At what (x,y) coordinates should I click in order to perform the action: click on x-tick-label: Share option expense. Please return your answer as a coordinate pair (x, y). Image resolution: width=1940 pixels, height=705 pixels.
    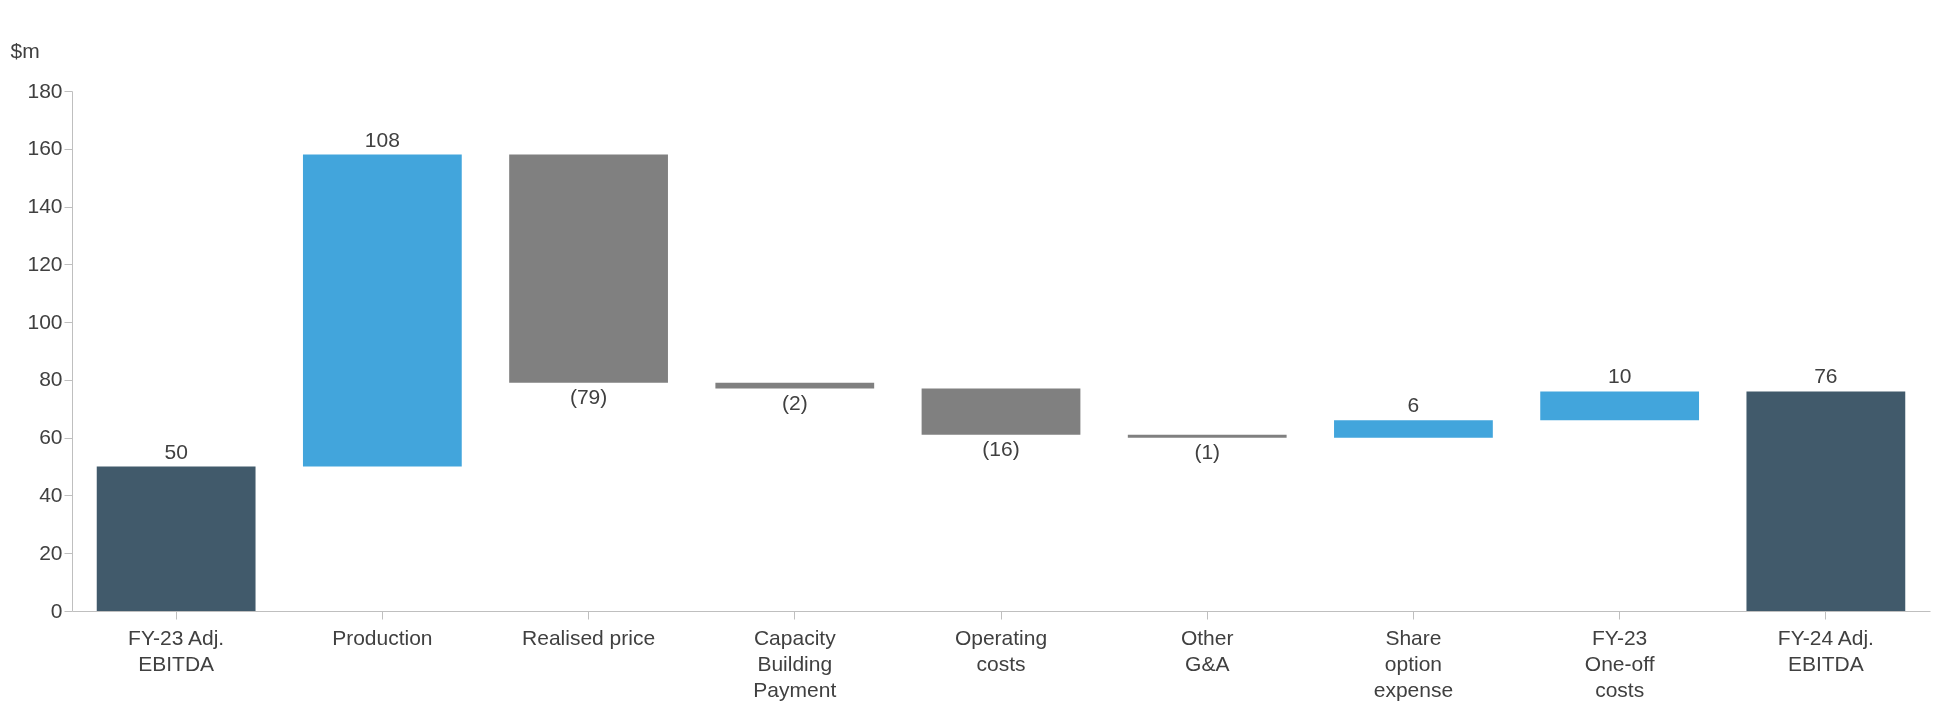
    Looking at the image, I should click on (1413, 663).